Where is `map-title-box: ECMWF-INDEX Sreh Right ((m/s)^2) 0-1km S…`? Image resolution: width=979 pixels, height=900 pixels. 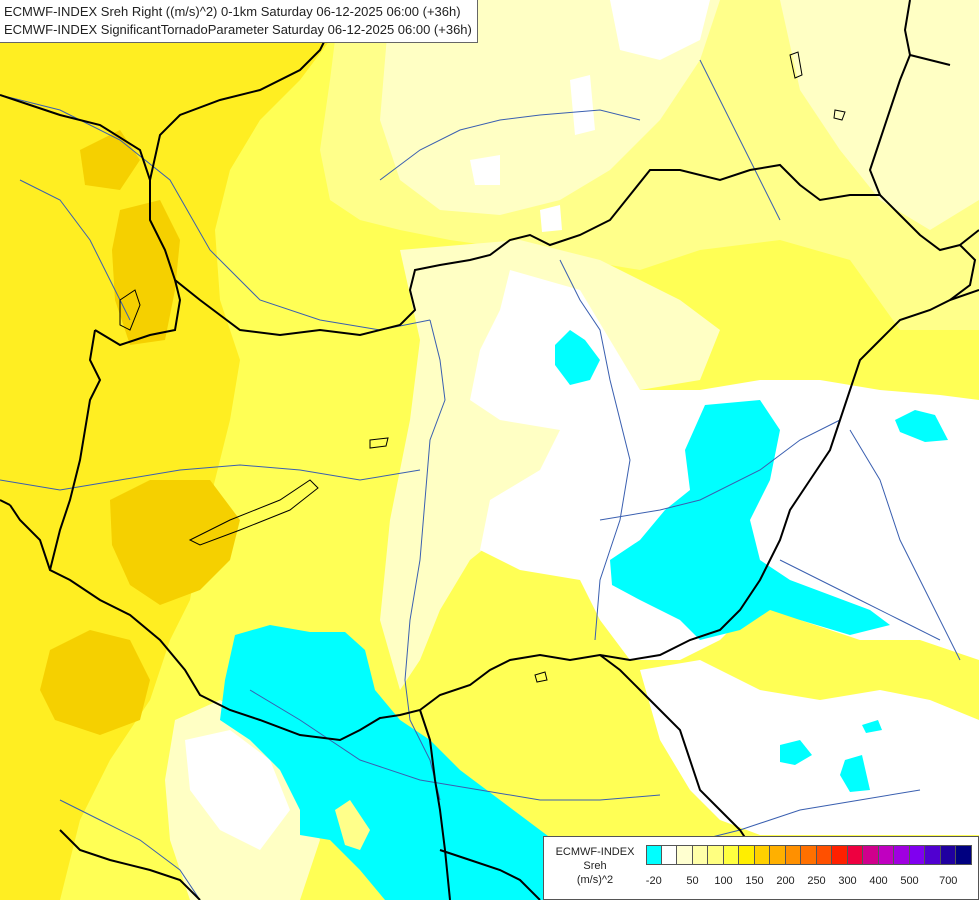 map-title-box: ECMWF-INDEX Sreh Right ((m/s)^2) 0-1km S… is located at coordinates (239, 21).